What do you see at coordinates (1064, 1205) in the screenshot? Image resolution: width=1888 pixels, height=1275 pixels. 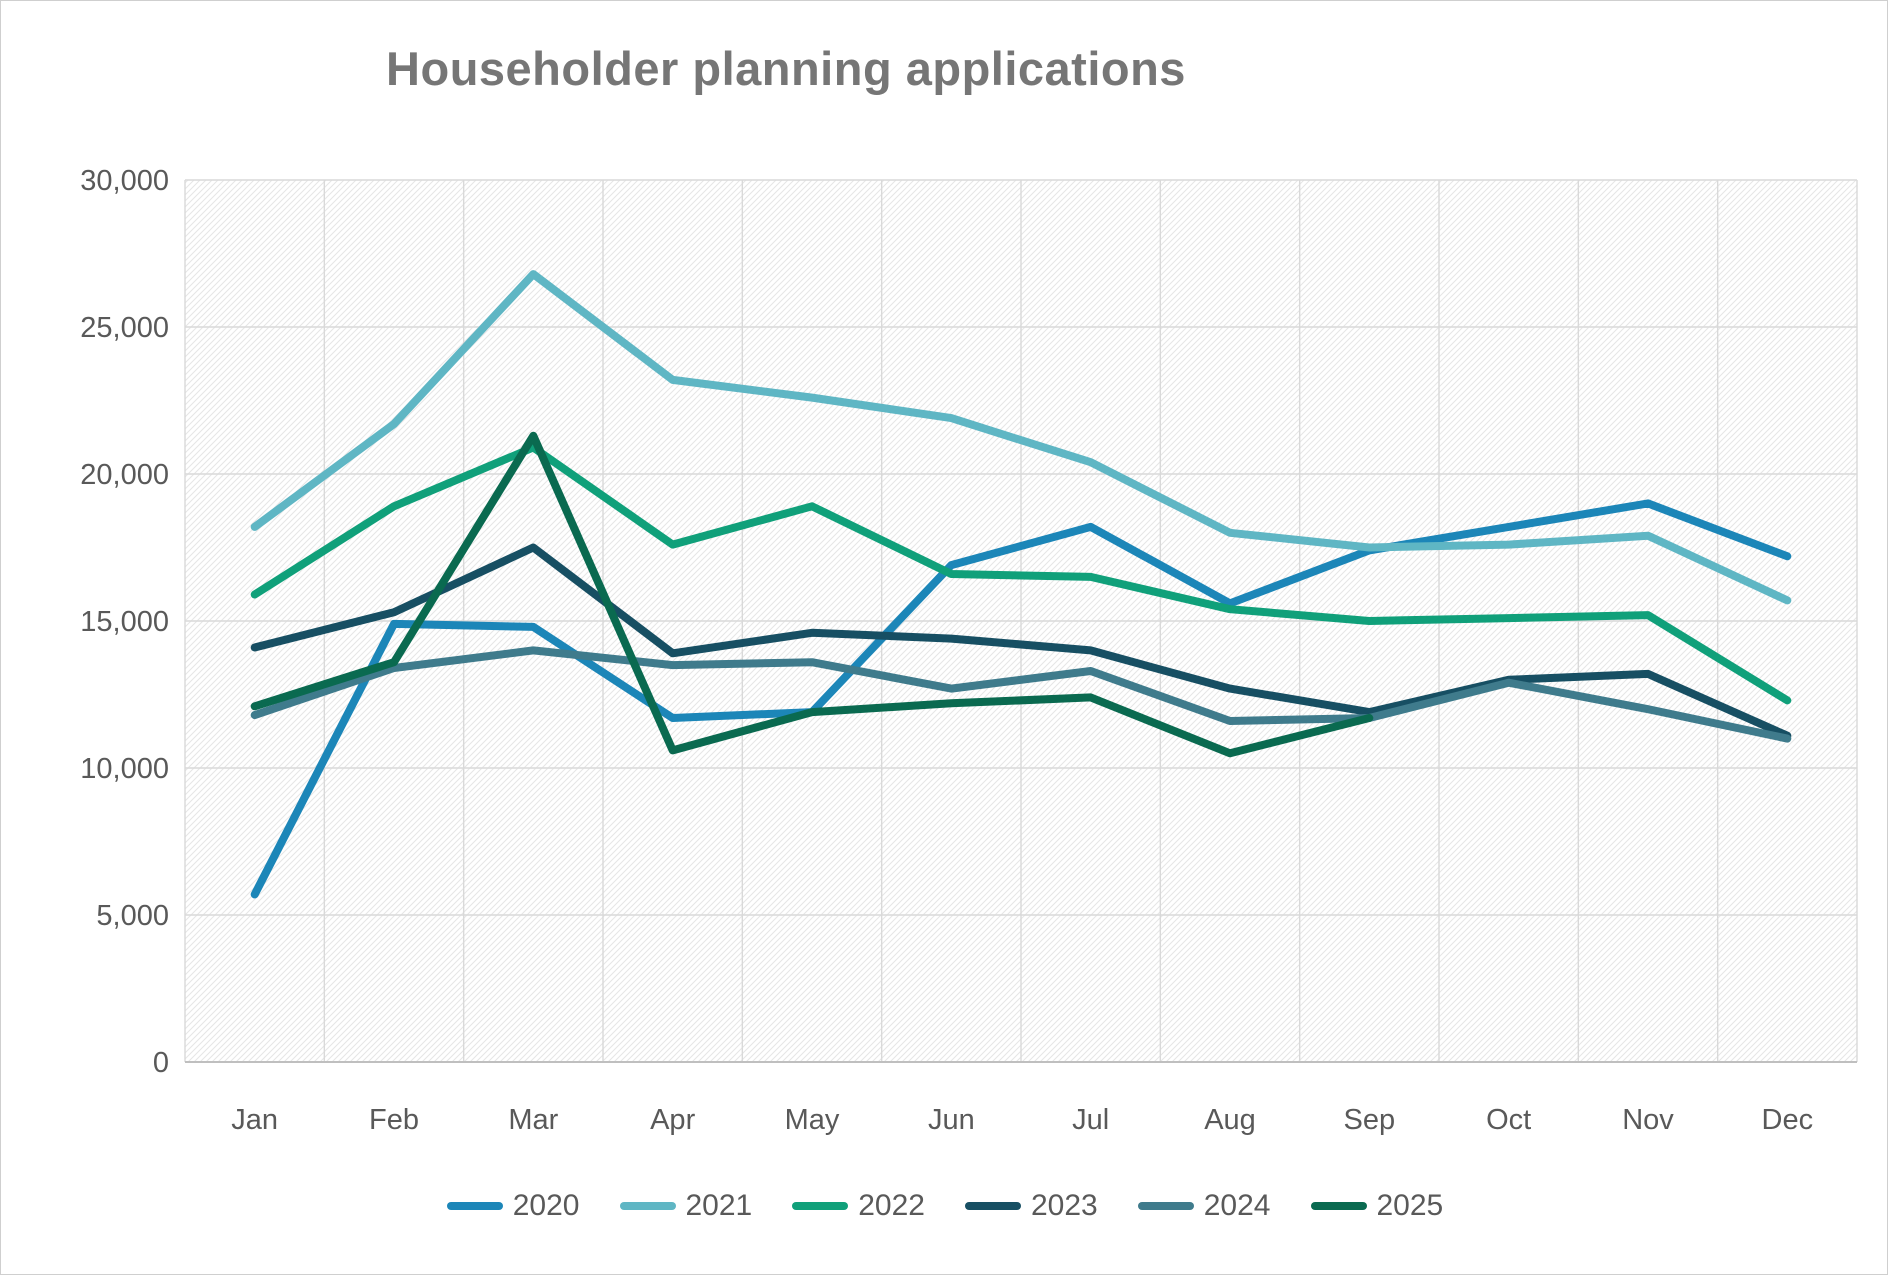 I see `legend-label: 2023` at bounding box center [1064, 1205].